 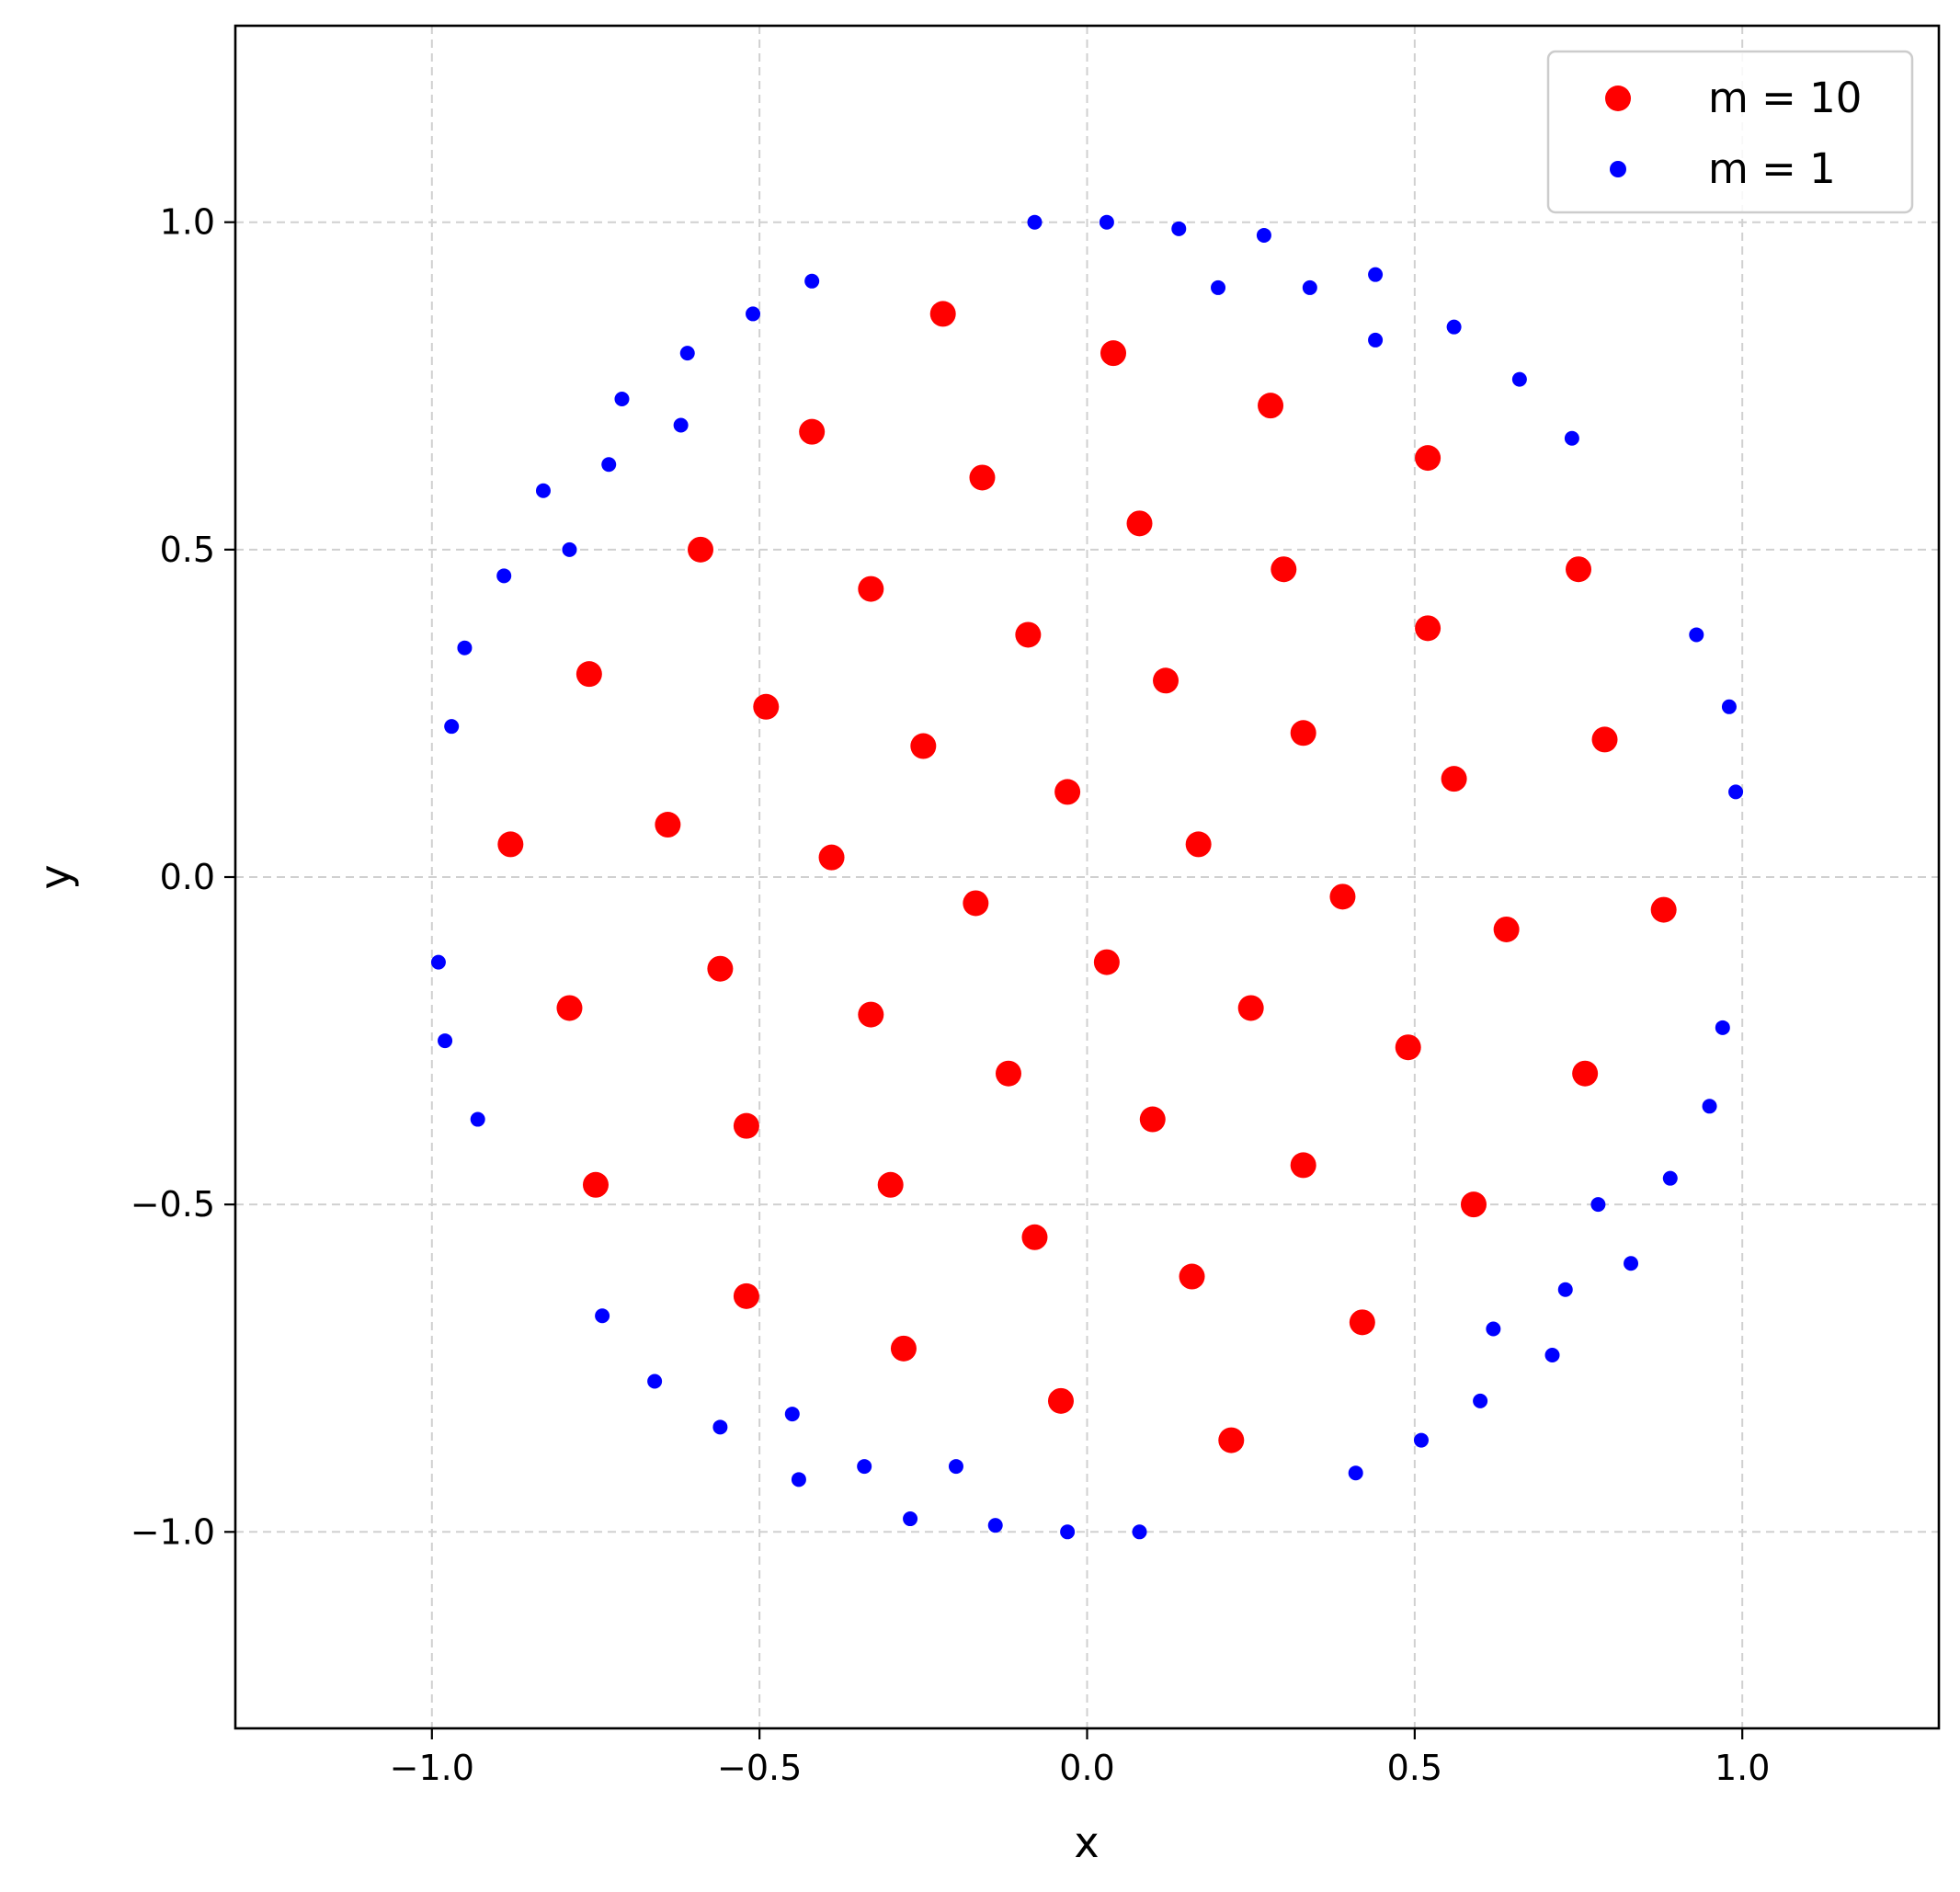 I want to click on legend-label-m10: m = 10, so click(x=1785, y=98).